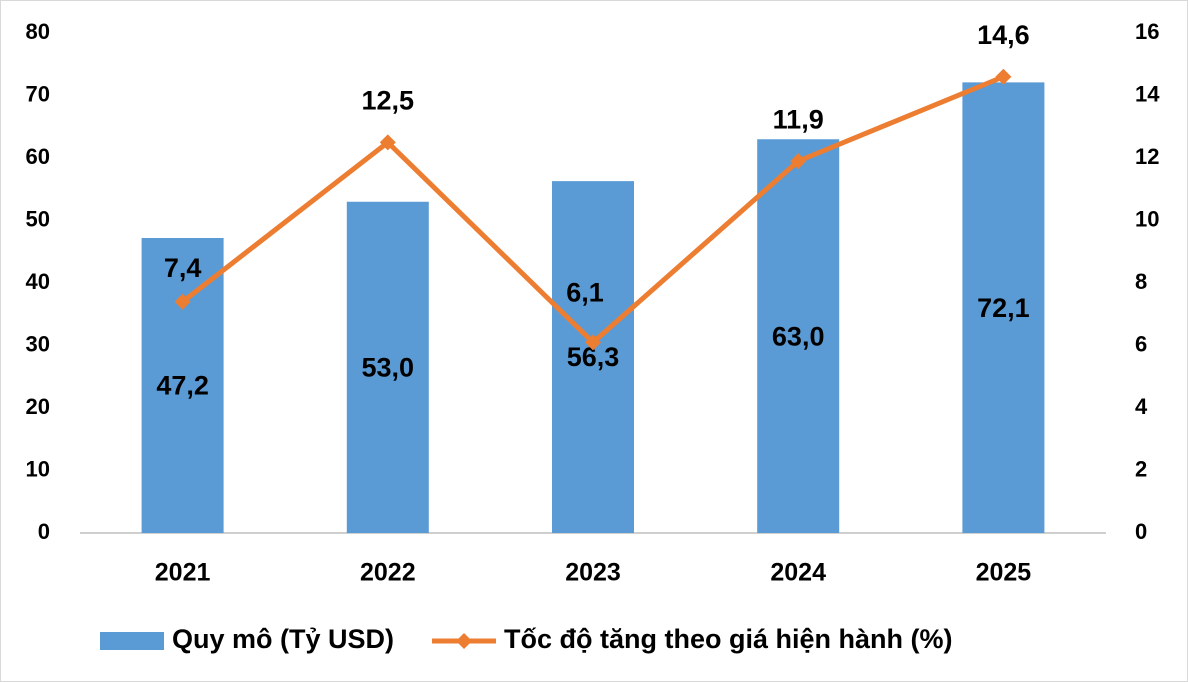  I want to click on y2-tick-label: 4, so click(1141, 406).